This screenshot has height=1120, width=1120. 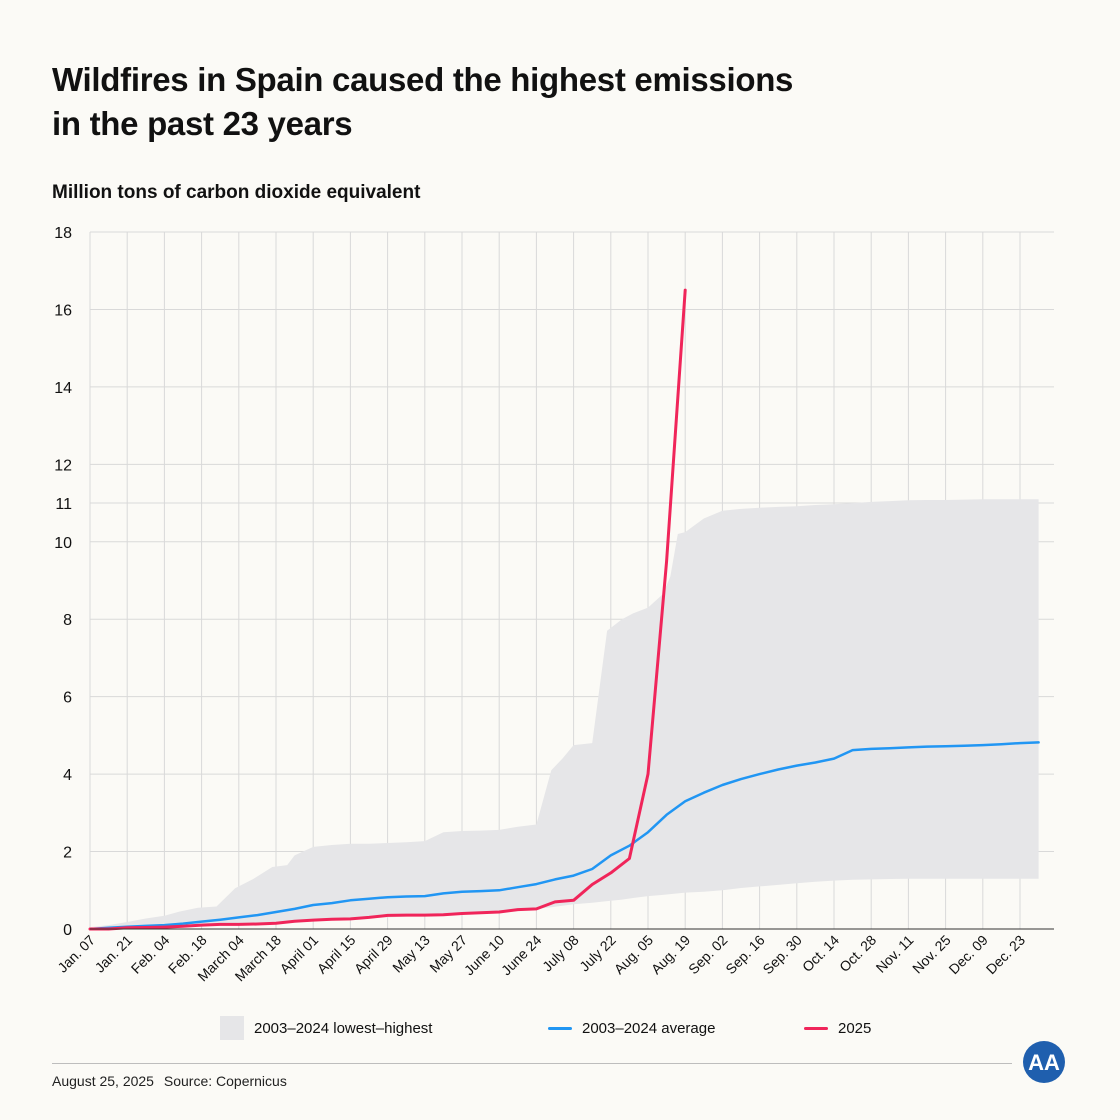 I want to click on footer-date: August 25, 2025, so click(x=103, y=1081).